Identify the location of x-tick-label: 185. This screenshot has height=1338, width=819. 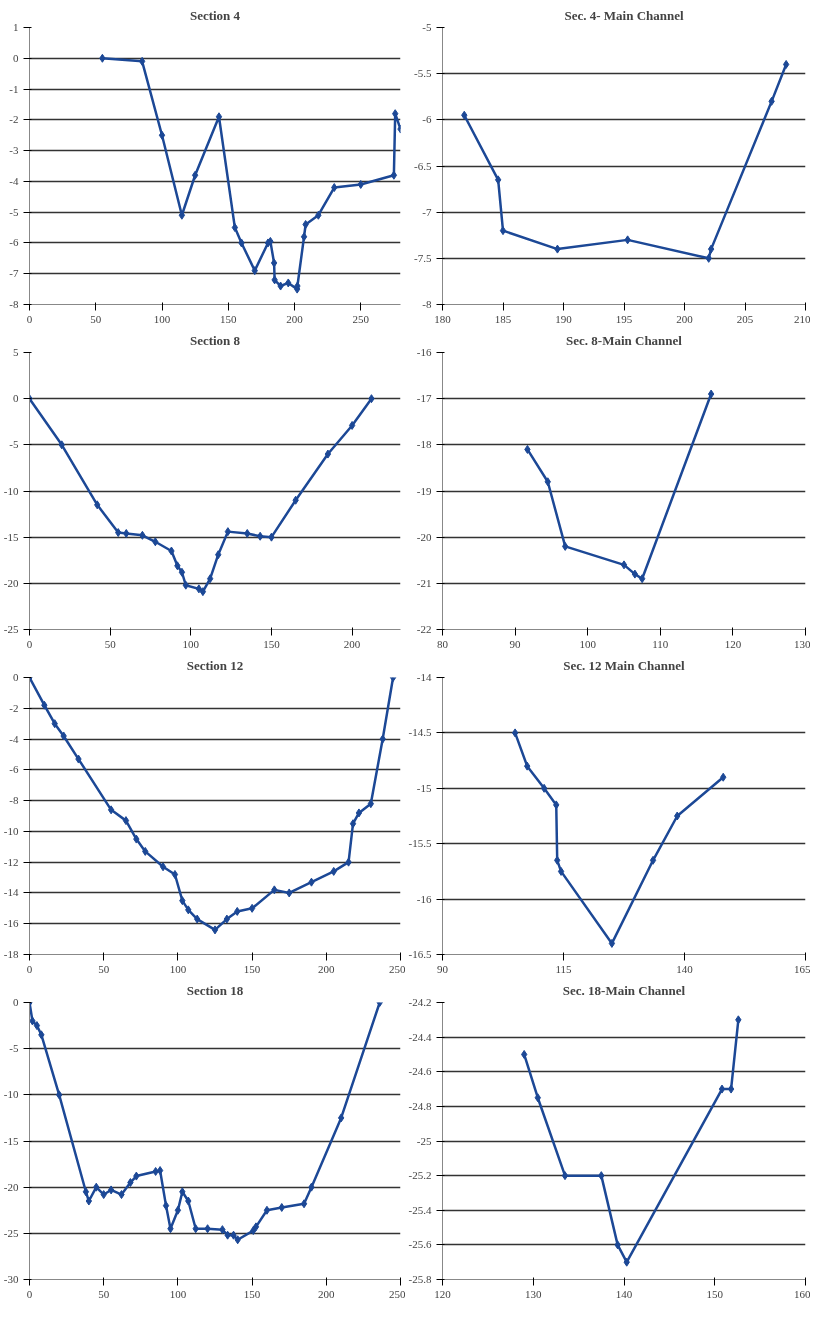
(503, 318).